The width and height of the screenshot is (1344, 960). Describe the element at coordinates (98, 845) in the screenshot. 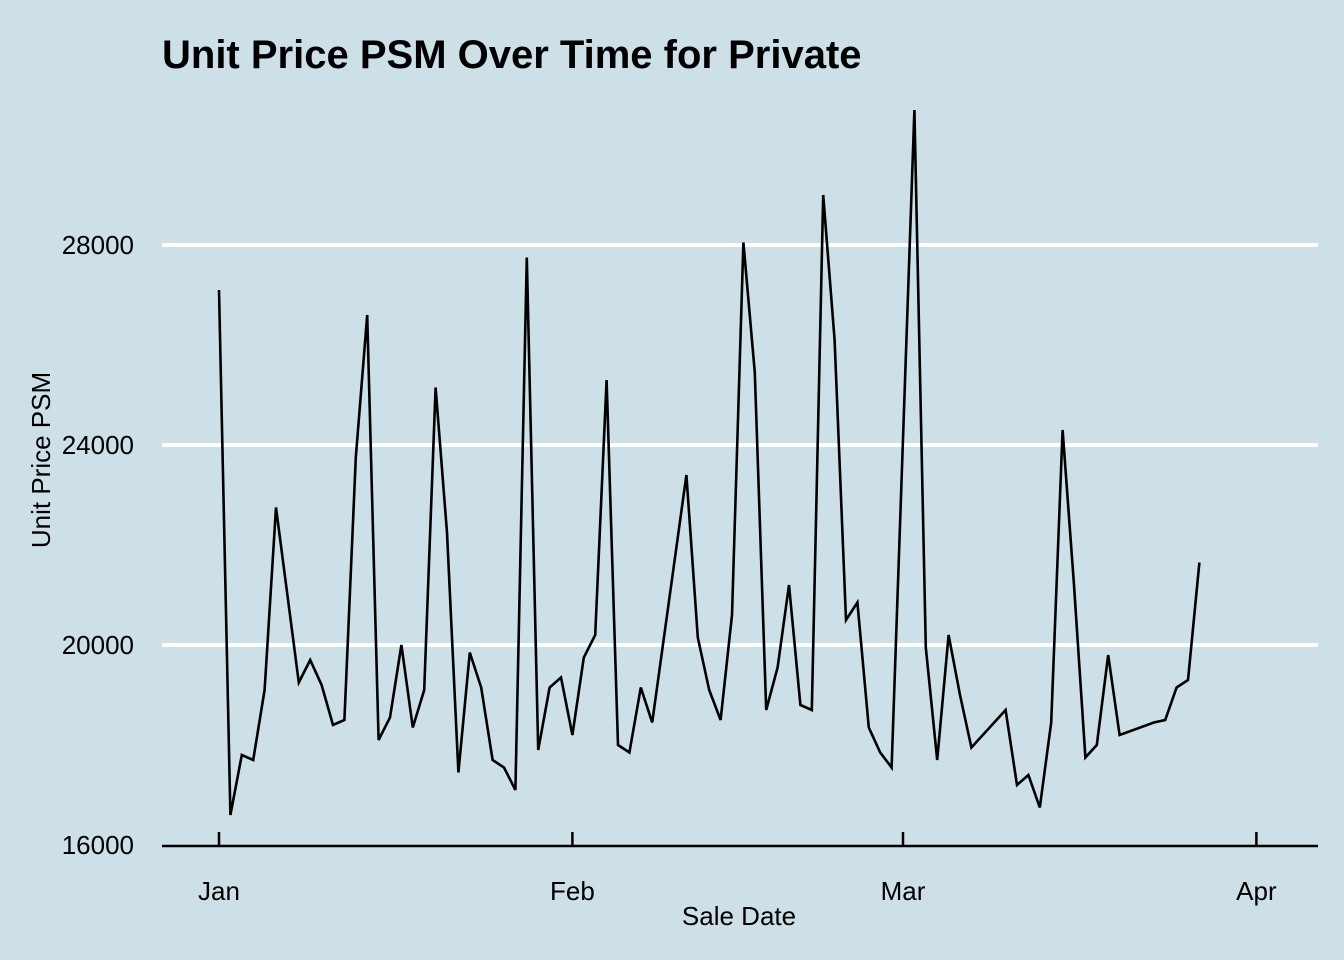

I see `y-tick-label-16000: 16000` at that location.